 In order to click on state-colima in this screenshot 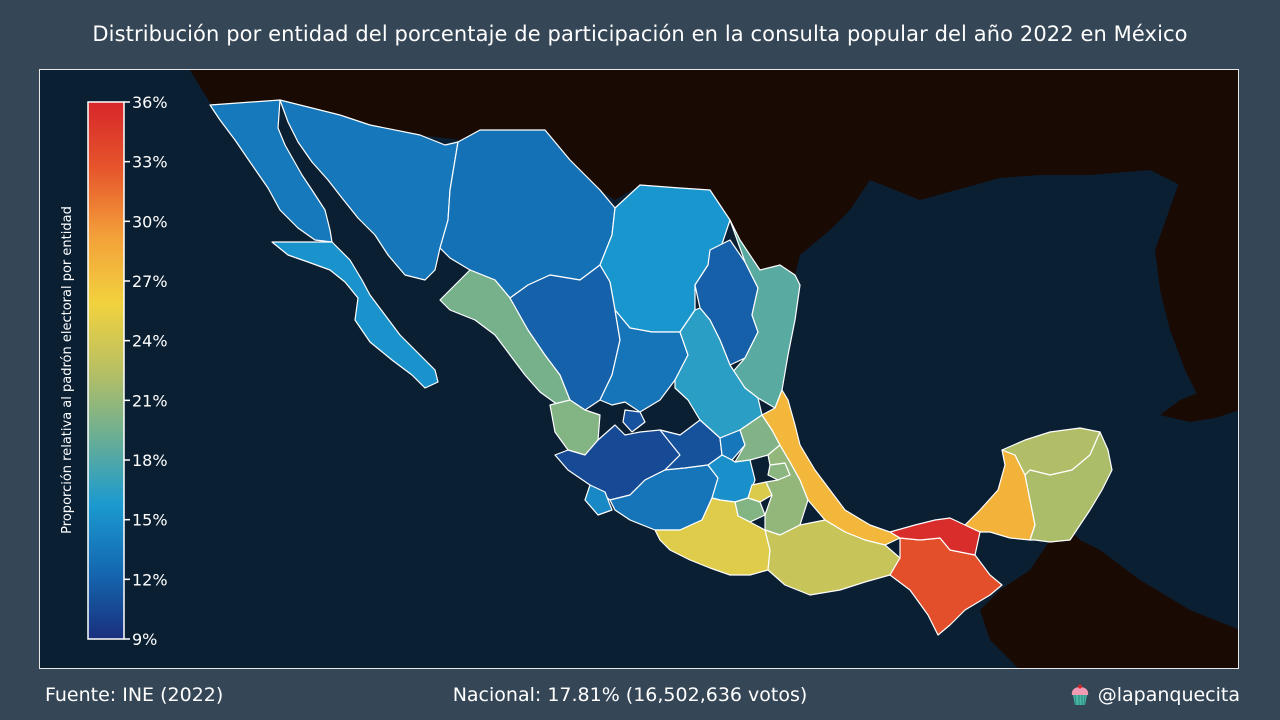, I will do `click(598, 500)`.